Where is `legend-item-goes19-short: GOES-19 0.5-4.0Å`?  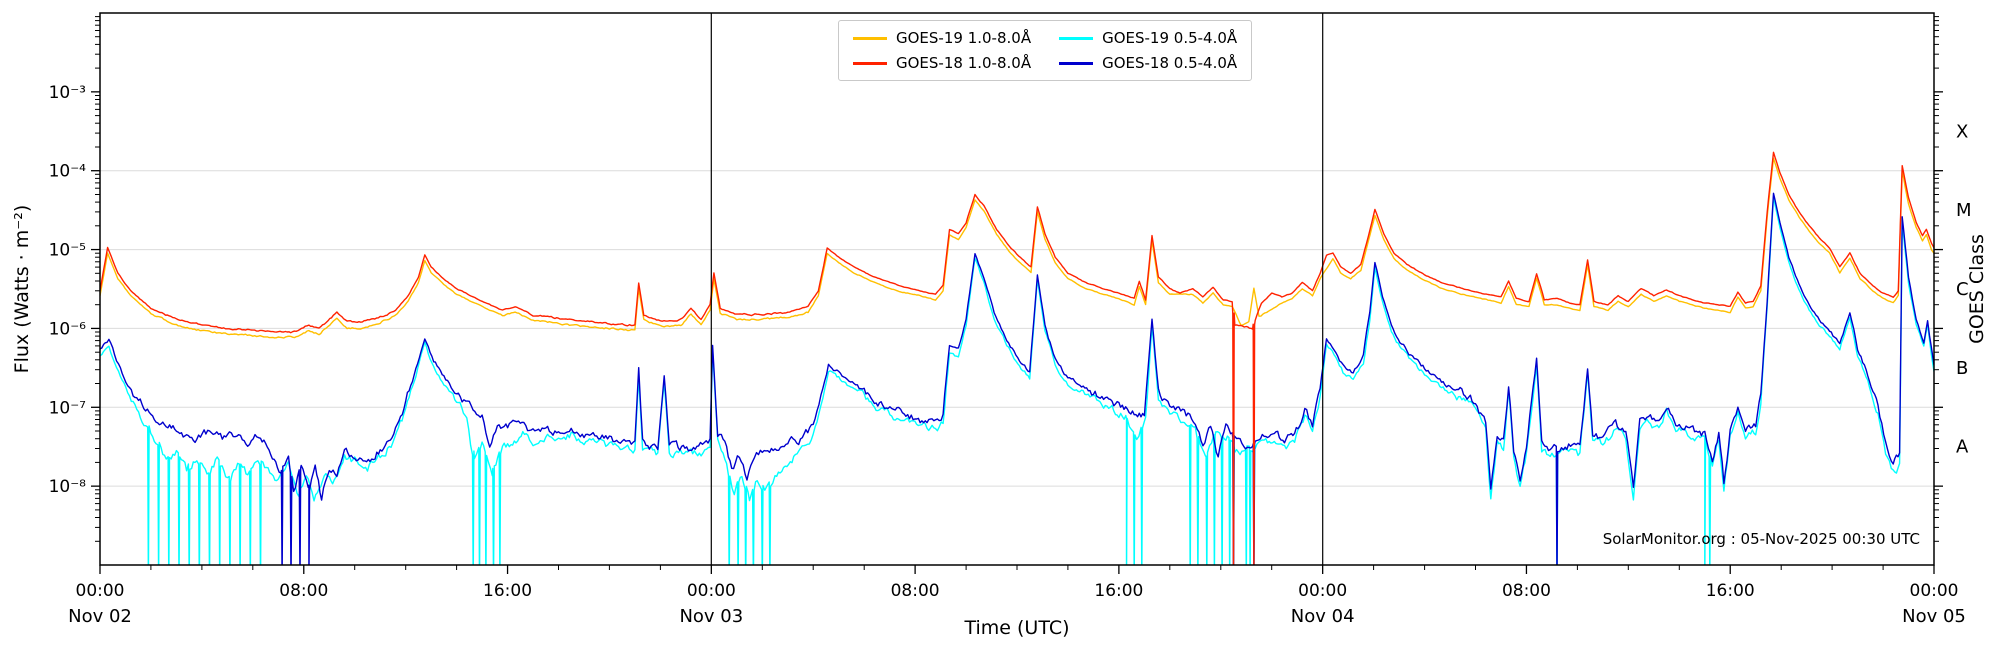 legend-item-goes19-short: GOES-19 0.5-4.0Å is located at coordinates (1148, 38).